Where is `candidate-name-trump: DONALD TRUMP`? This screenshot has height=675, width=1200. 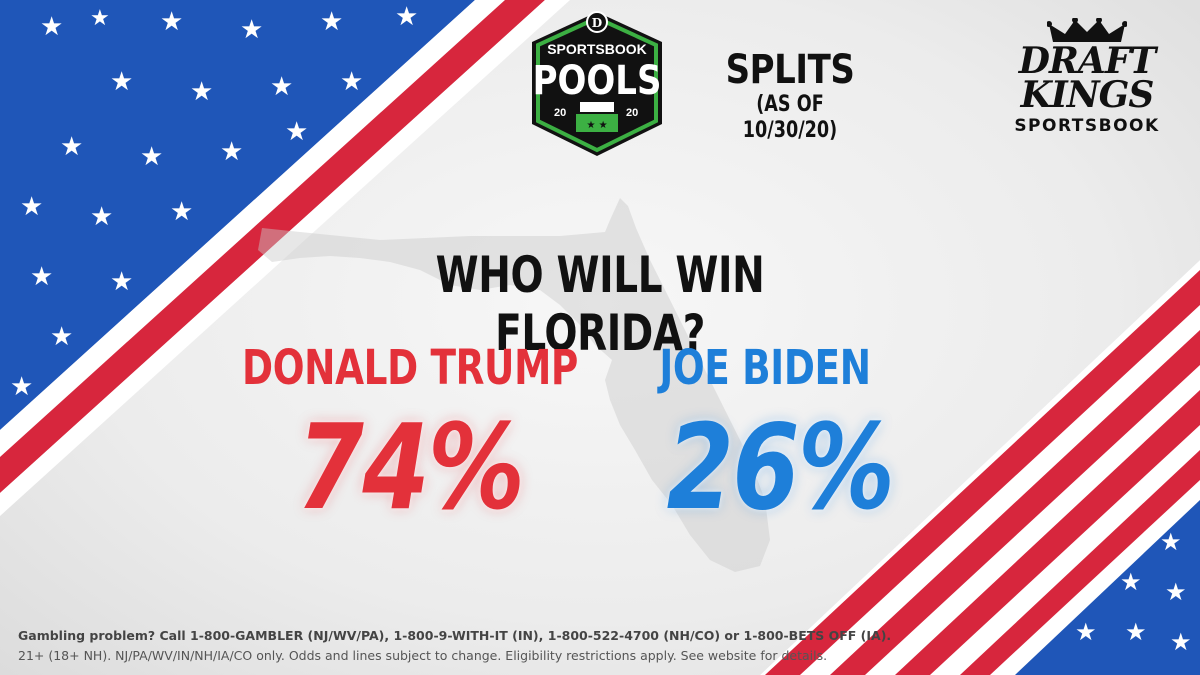
candidate-name-trump: DONALD TRUMP is located at coordinates (410, 368).